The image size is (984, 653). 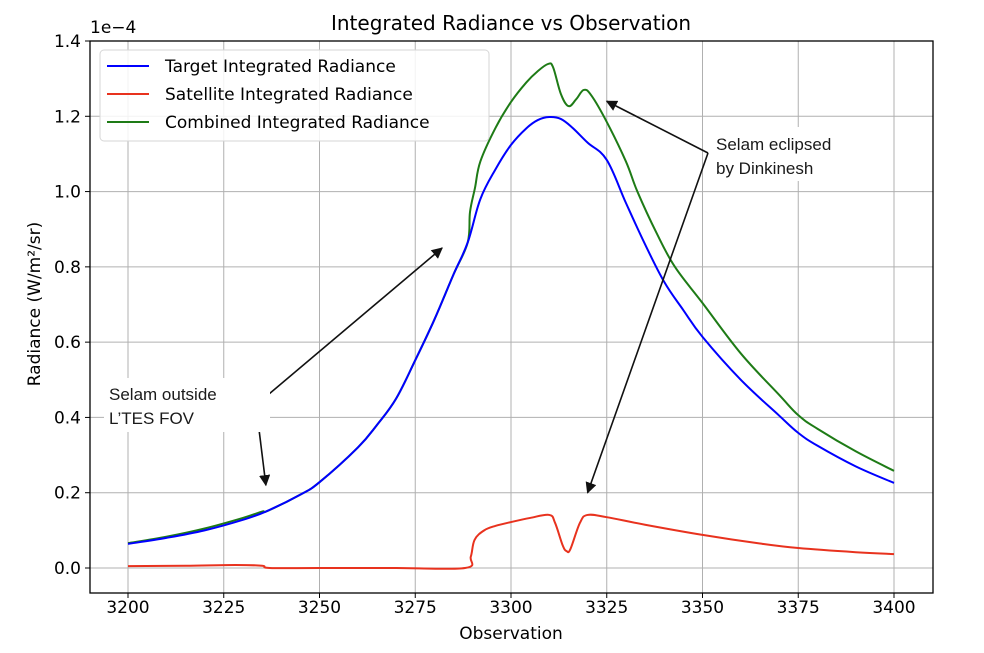 What do you see at coordinates (764, 168) in the screenshot?
I see `annotation-text-line: by Dinkinesh` at bounding box center [764, 168].